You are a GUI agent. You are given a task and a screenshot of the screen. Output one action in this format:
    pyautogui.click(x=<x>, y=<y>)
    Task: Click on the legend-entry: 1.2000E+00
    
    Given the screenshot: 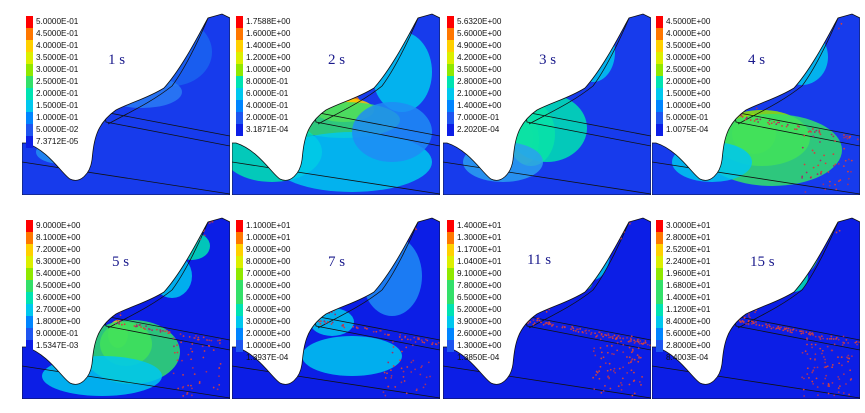 What is the action you would take?
    pyautogui.click(x=263, y=58)
    